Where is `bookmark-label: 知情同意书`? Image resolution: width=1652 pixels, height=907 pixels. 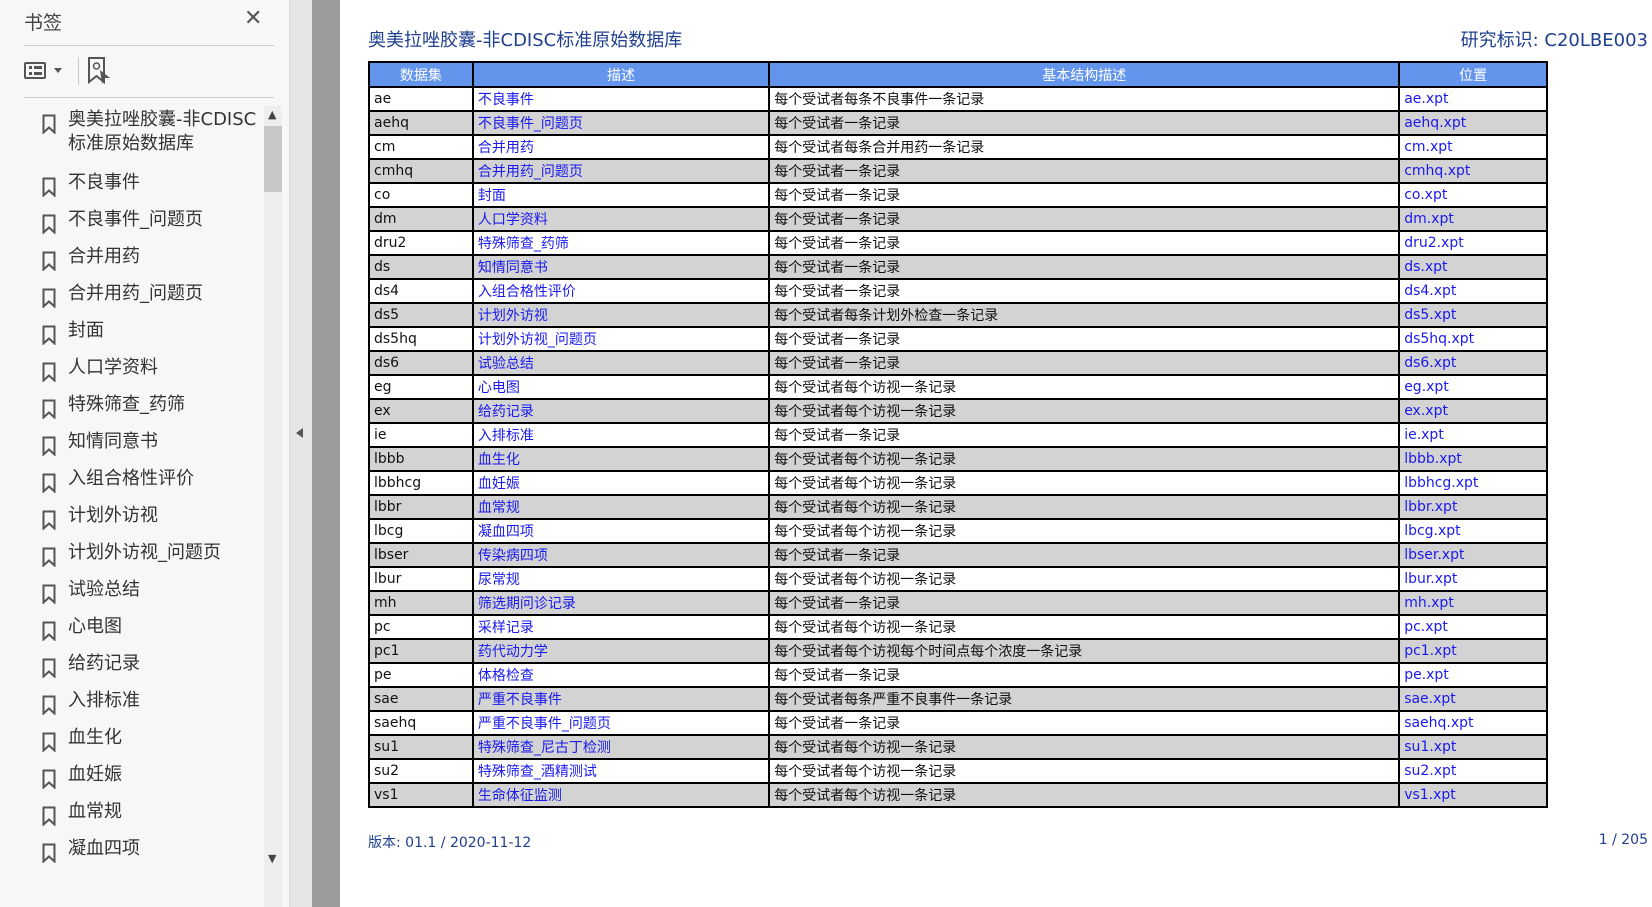 bookmark-label: 知情同意书 is located at coordinates (113, 441).